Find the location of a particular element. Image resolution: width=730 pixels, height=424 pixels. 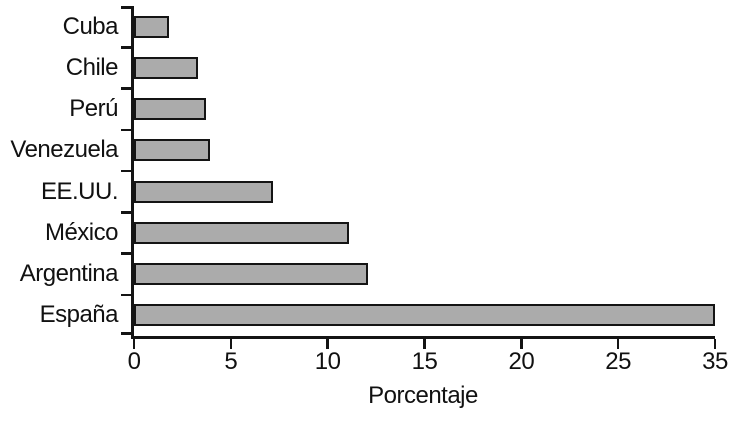

x-tick-label: 5 is located at coordinates (231, 361).